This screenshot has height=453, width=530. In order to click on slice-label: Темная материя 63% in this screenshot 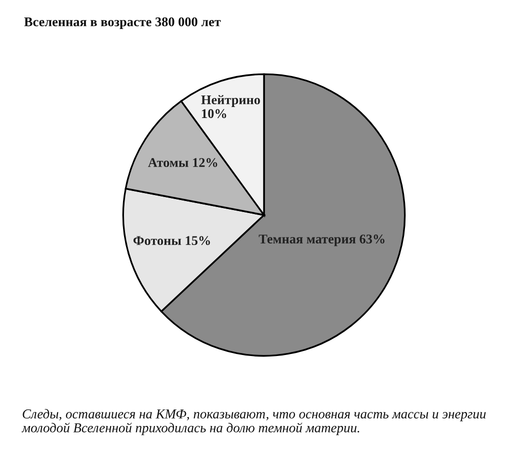, I will do `click(321, 240)`.